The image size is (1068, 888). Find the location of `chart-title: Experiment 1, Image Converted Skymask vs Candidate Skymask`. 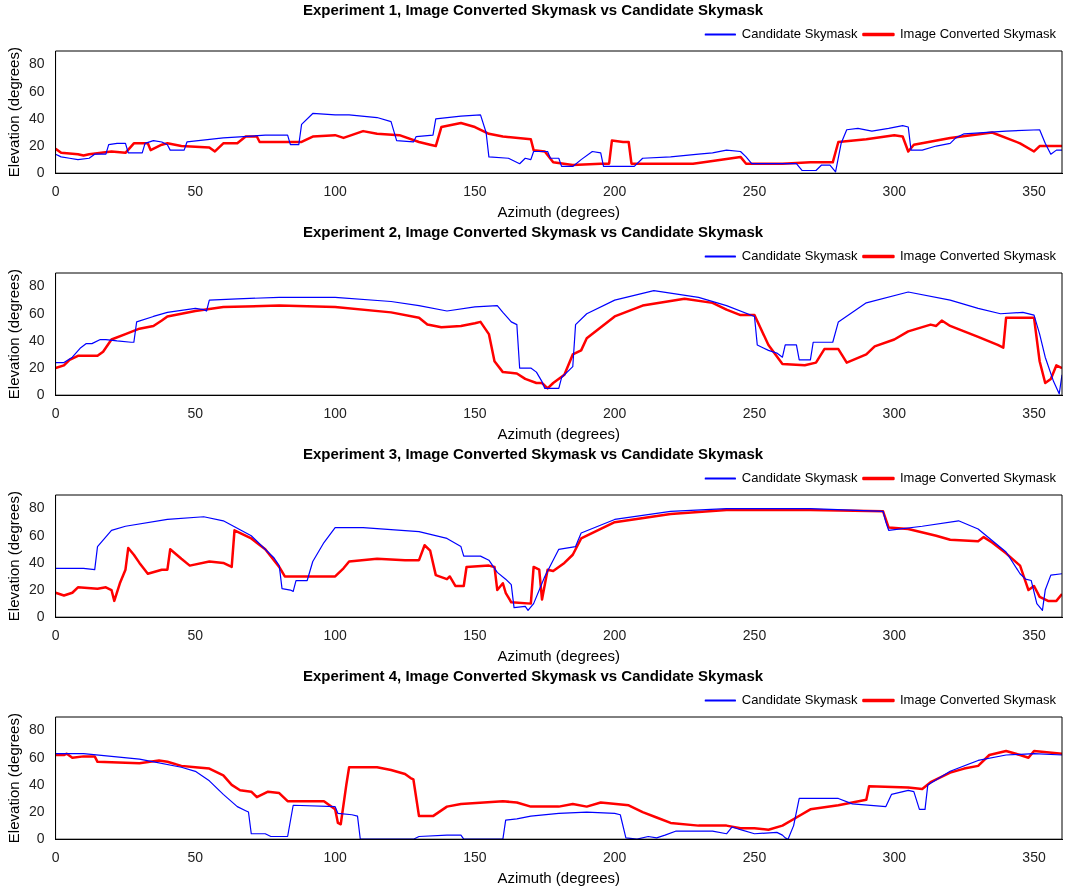

chart-title: Experiment 1, Image Converted Skymask vs Candidate Skymask is located at coordinates (533, 10).